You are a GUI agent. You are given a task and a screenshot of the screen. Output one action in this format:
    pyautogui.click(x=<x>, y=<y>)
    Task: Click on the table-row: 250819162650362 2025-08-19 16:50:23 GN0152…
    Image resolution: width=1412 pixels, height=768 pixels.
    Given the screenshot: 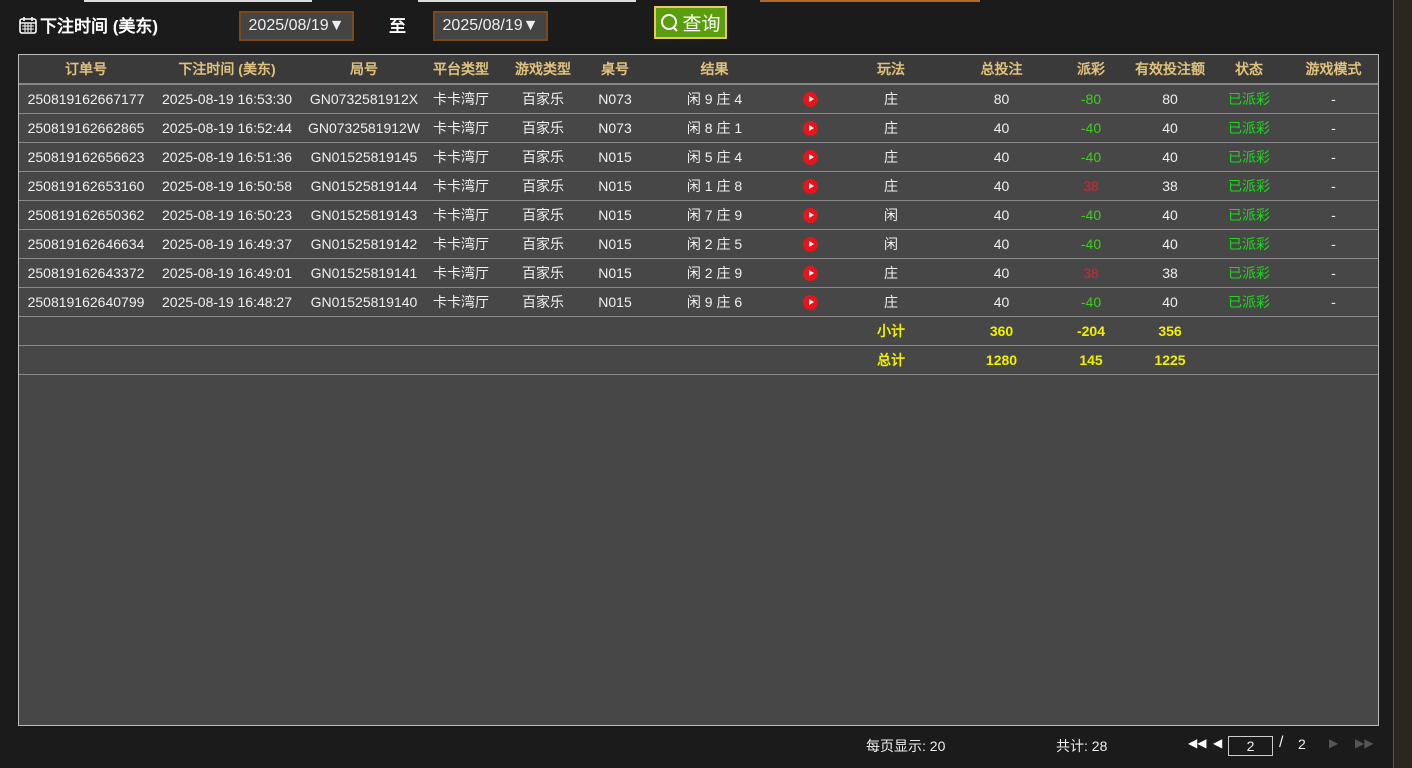 What is the action you would take?
    pyautogui.click(x=698, y=215)
    